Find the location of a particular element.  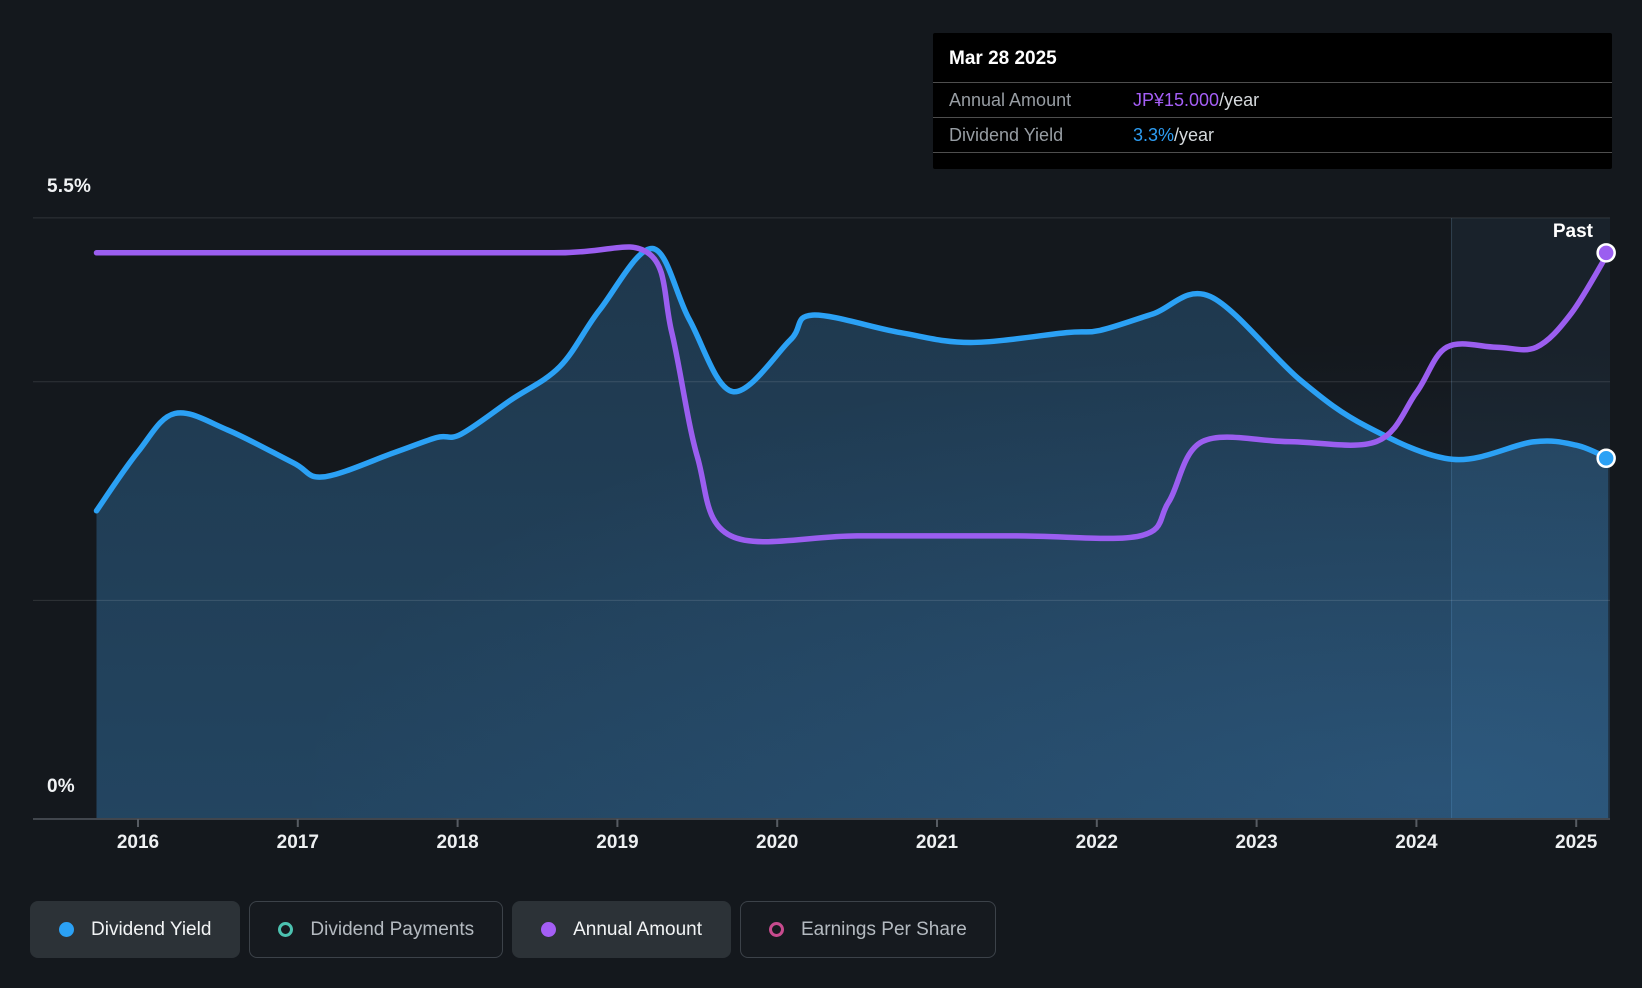

dividend-payments-ring-icon is located at coordinates (286, 929).